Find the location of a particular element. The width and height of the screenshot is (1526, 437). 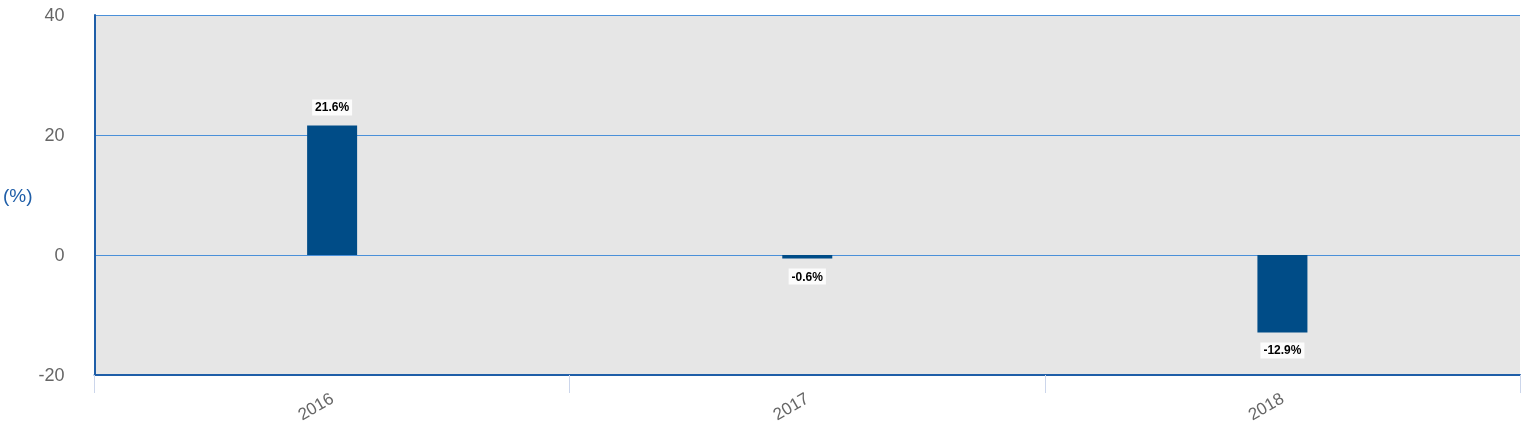

data-label: -12.9% is located at coordinates (1282, 350).